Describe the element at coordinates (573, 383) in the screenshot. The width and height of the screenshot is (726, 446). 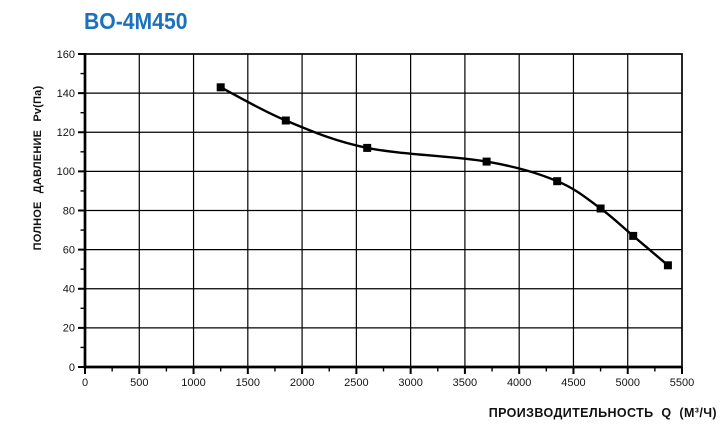
I see `svg-text: 4500` at that location.